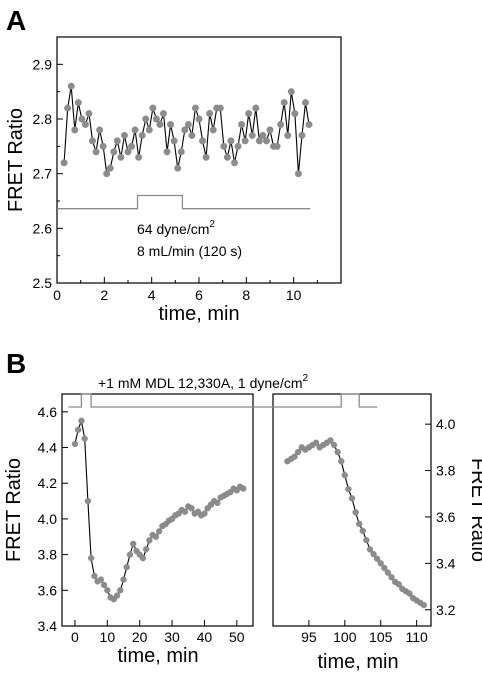  I want to click on plot-frame-b-left, so click(157, 510).